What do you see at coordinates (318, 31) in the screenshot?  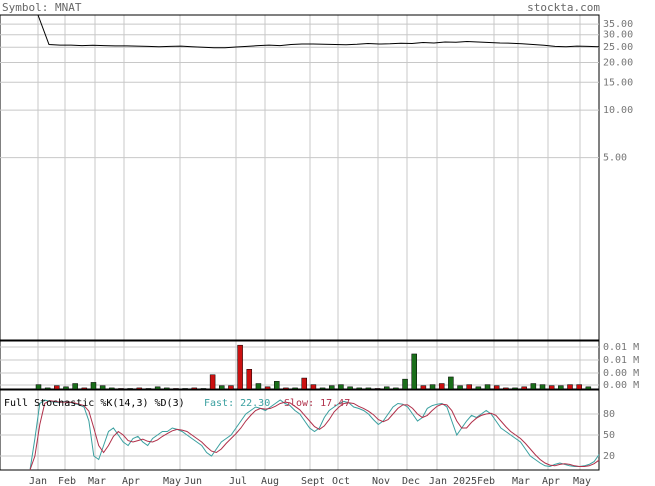 I see `price-line` at bounding box center [318, 31].